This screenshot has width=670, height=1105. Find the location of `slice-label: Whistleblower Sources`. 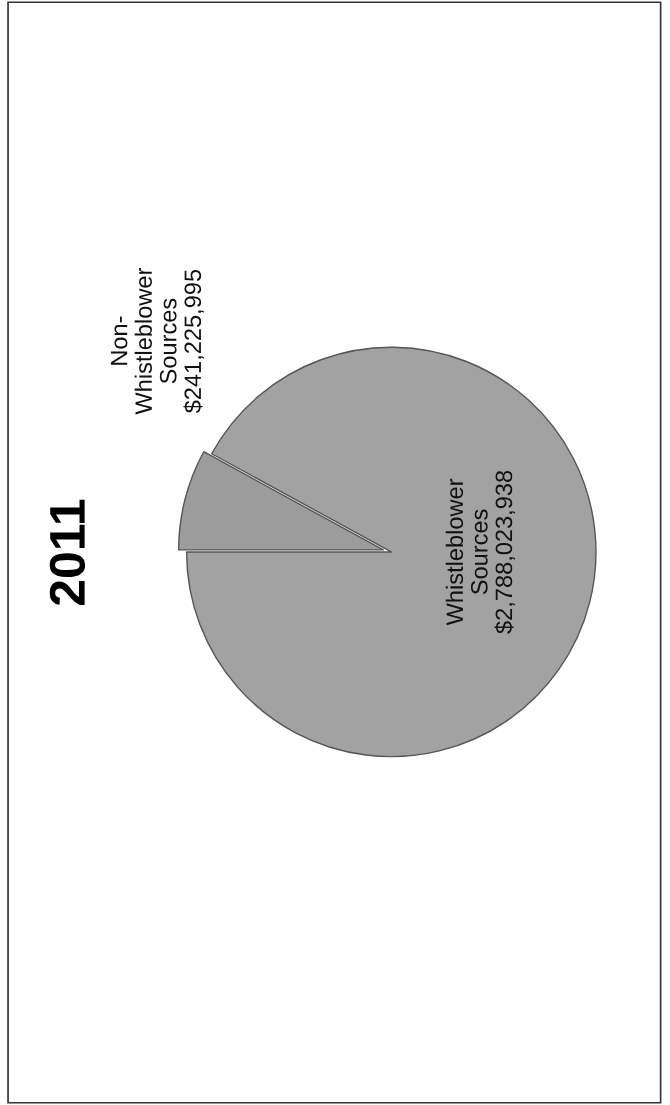

slice-label: Whistleblower Sources is located at coordinates (466, 552).